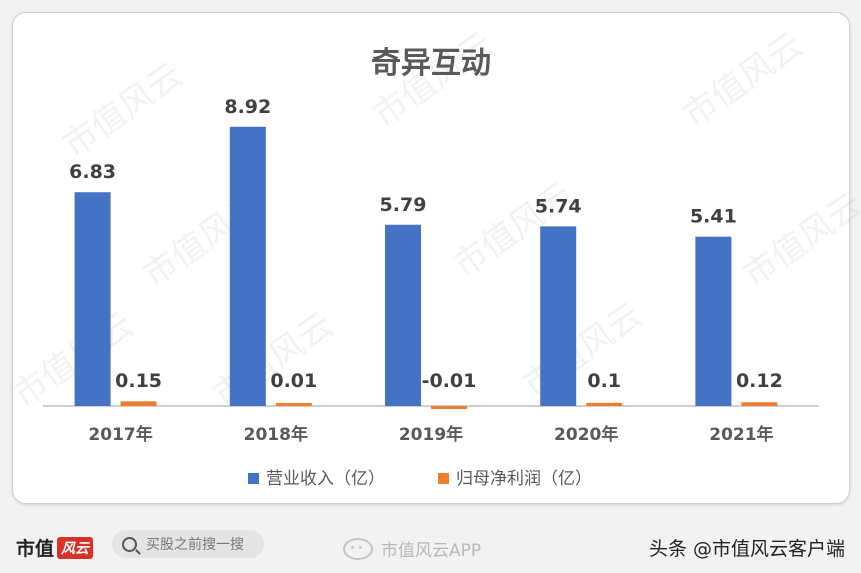 This screenshot has height=573, width=861. Describe the element at coordinates (120, 434) in the screenshot. I see `x-tick-label: 2017年` at that location.